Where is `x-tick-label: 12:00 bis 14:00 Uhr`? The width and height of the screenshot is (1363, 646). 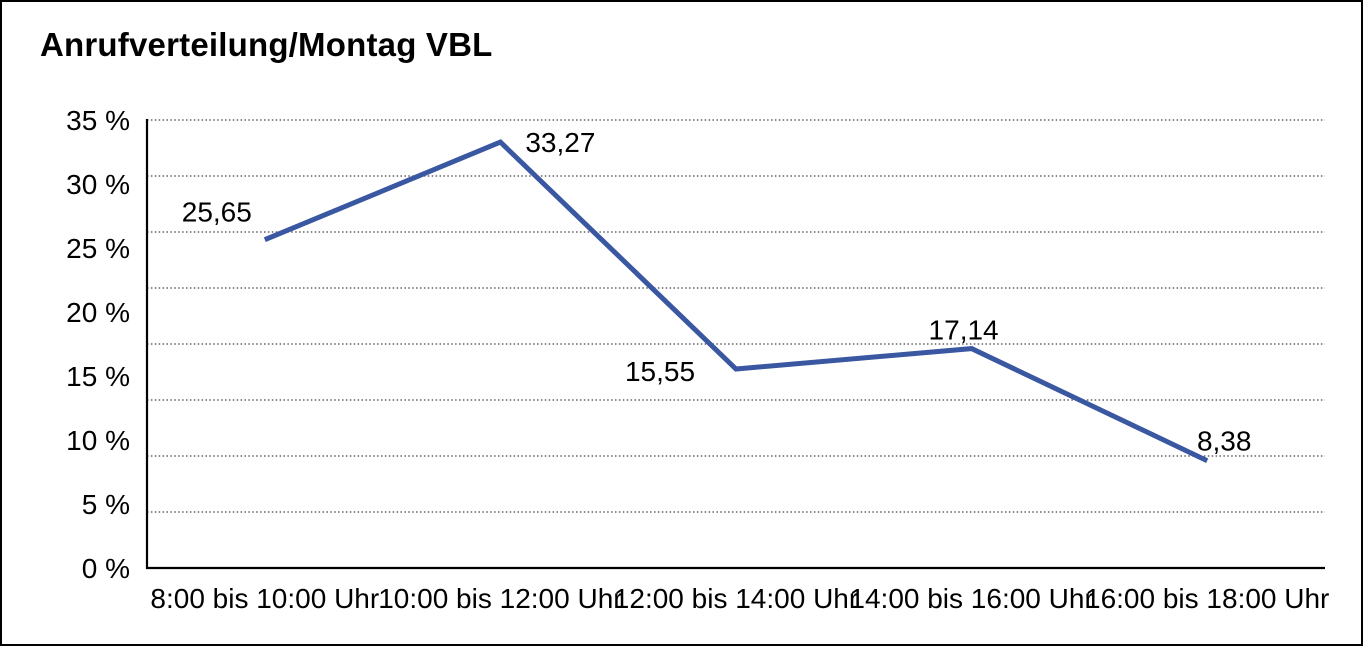
x-tick-label: 12:00 bis 14:00 Uhr is located at coordinates (736, 598).